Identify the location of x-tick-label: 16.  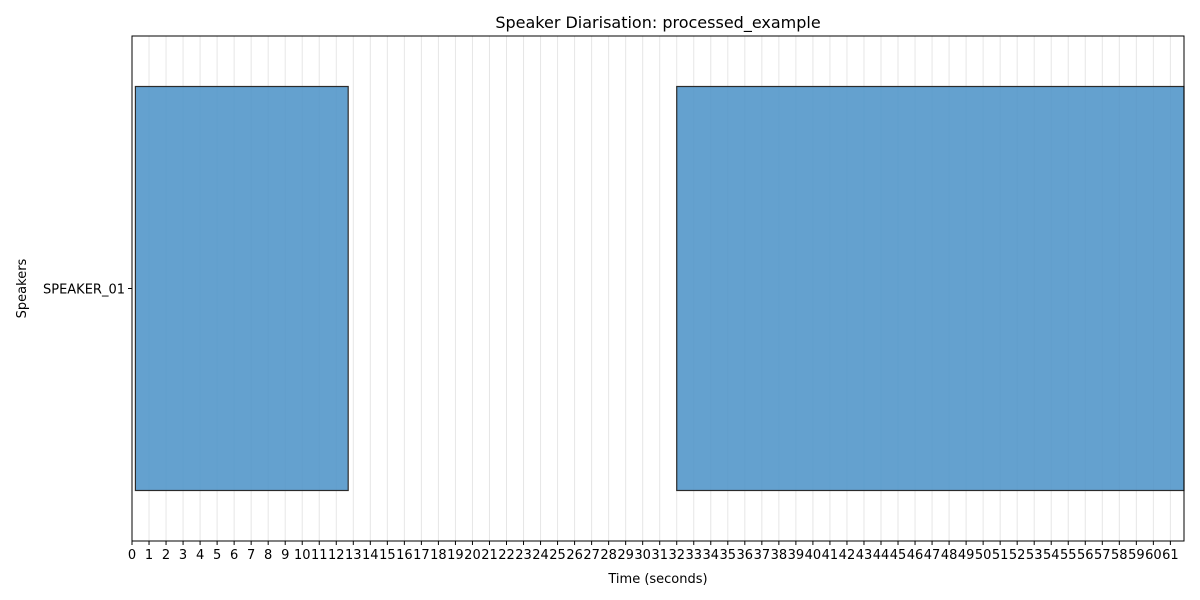
(404, 555).